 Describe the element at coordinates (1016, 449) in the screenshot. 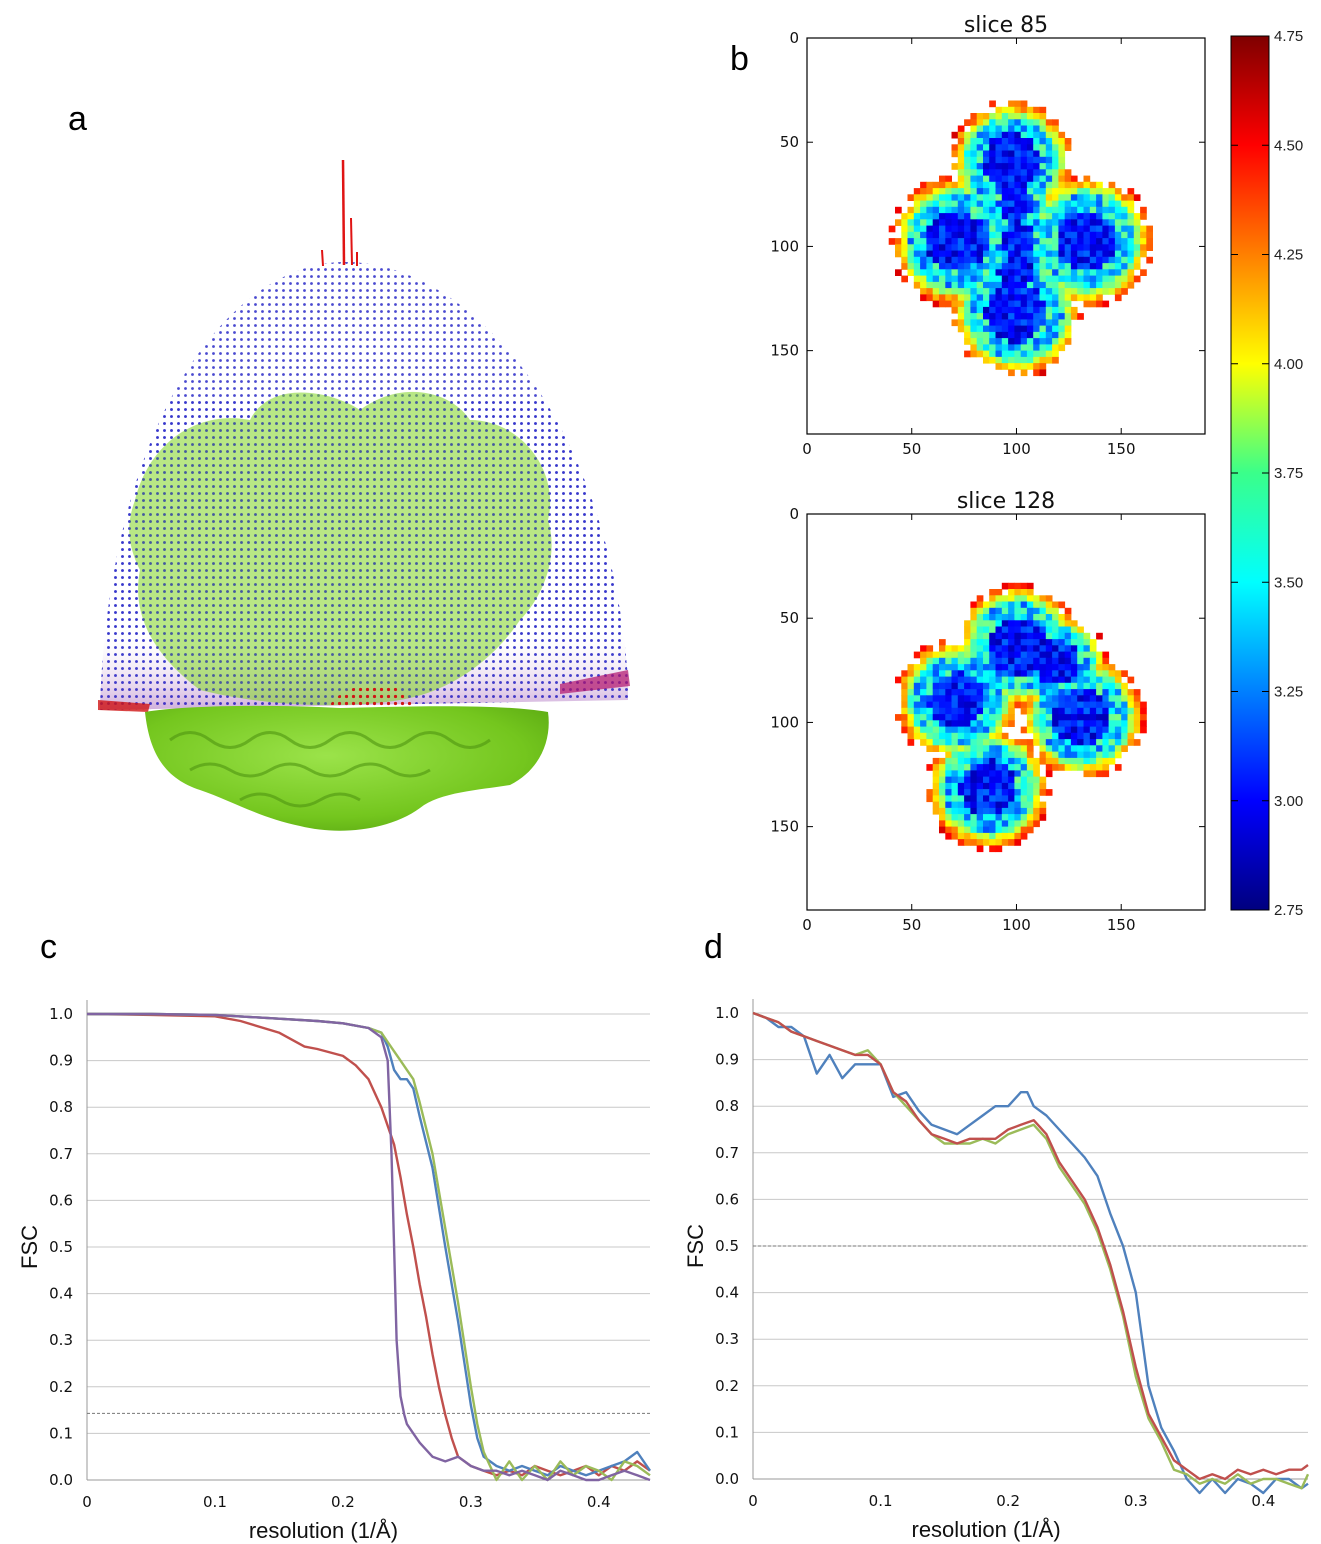

I see `x-tick-label: 100` at that location.